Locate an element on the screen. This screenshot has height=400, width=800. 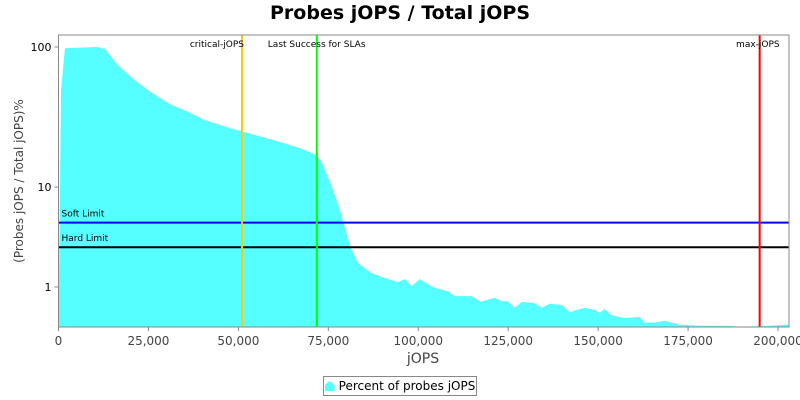
x-tick-label: 50,000 is located at coordinates (238, 341).